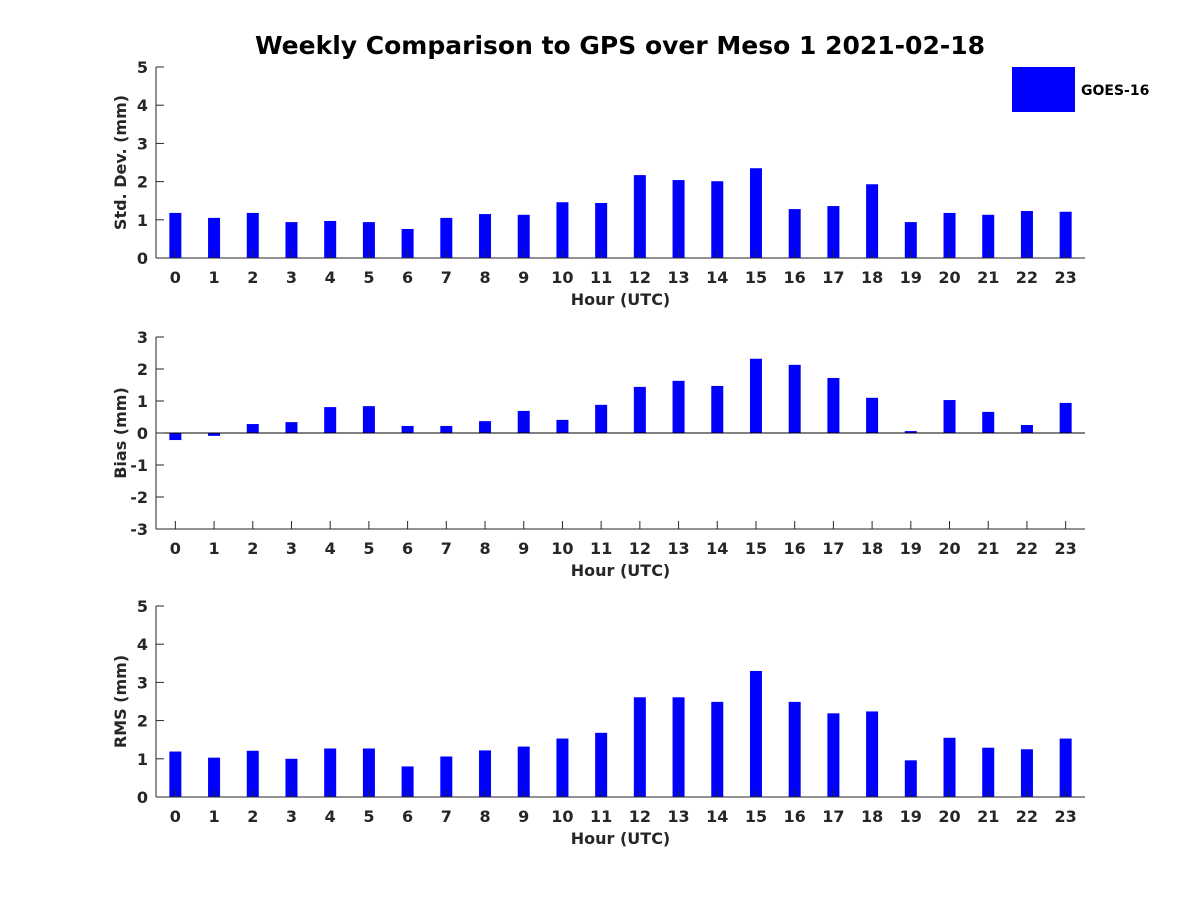 The width and height of the screenshot is (1200, 900). What do you see at coordinates (621, 838) in the screenshot?
I see `x-axis-label-rms: Hour (UTC)` at bounding box center [621, 838].